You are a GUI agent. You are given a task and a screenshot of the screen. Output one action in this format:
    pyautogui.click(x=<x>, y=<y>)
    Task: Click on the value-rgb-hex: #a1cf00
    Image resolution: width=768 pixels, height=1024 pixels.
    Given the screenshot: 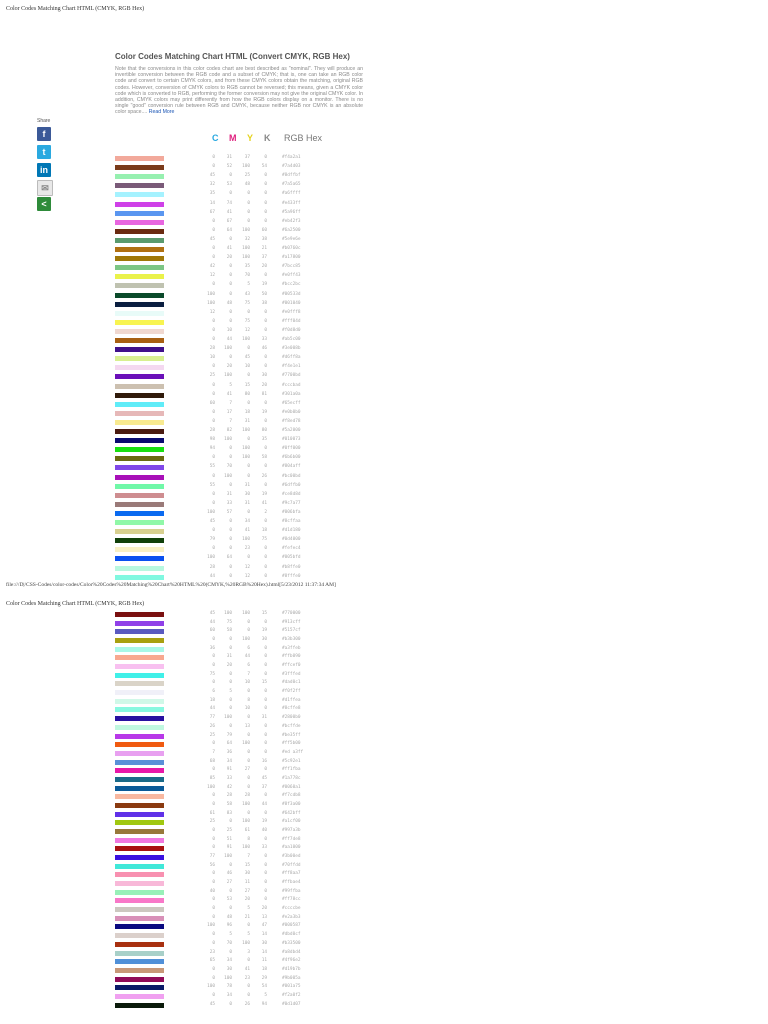 What is the action you would take?
    pyautogui.click(x=291, y=822)
    